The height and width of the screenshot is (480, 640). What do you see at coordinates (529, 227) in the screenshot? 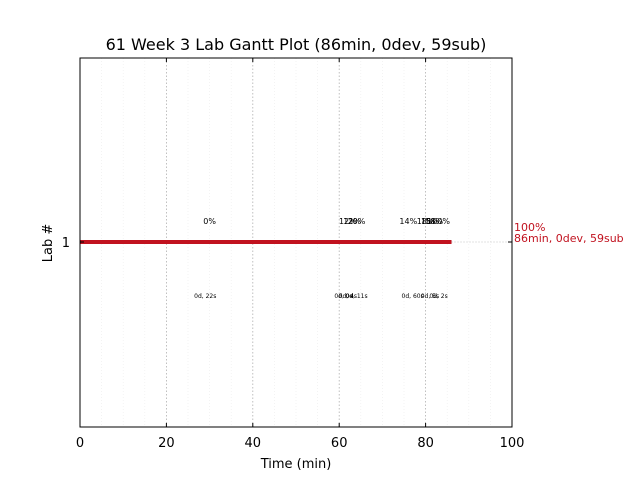
I see `end-label-percent: 100%` at bounding box center [529, 227].